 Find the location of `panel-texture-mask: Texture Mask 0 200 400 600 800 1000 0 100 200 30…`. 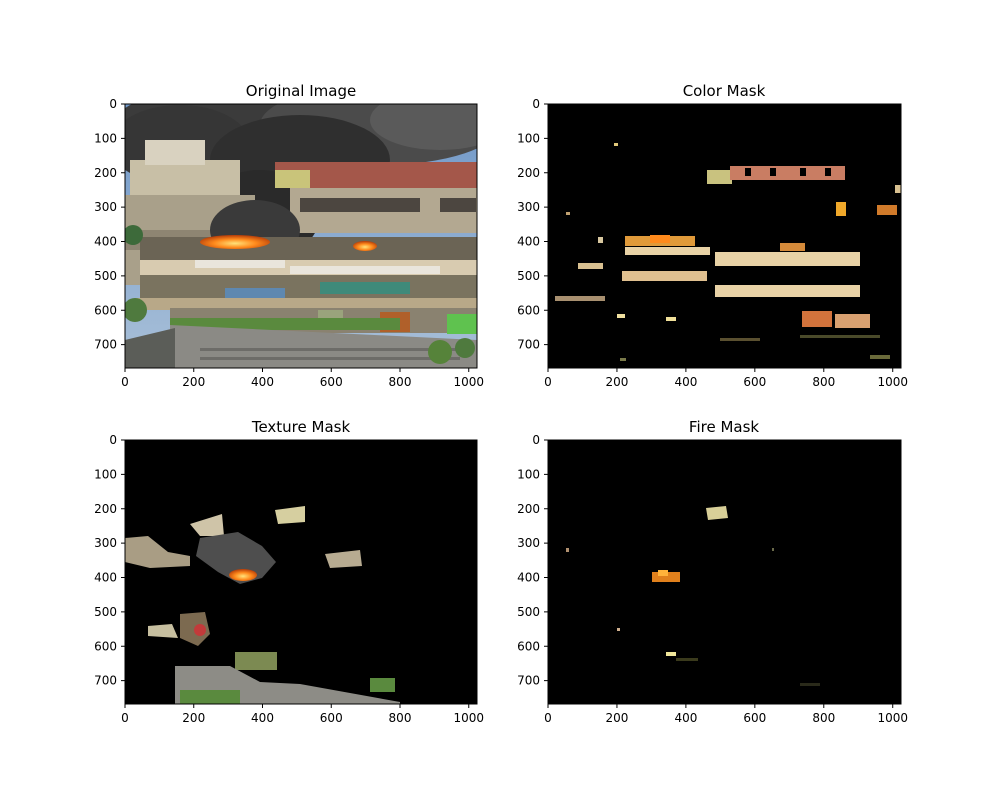

panel-texture-mask: Texture Mask 0 200 400 600 800 1000 0 100 200 30… is located at coordinates (289, 571).